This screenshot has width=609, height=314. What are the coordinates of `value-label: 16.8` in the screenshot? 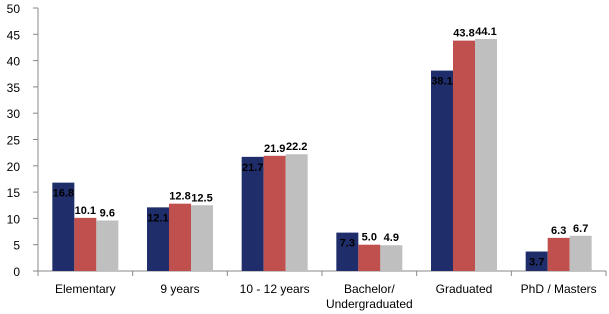 It's located at (63, 194).